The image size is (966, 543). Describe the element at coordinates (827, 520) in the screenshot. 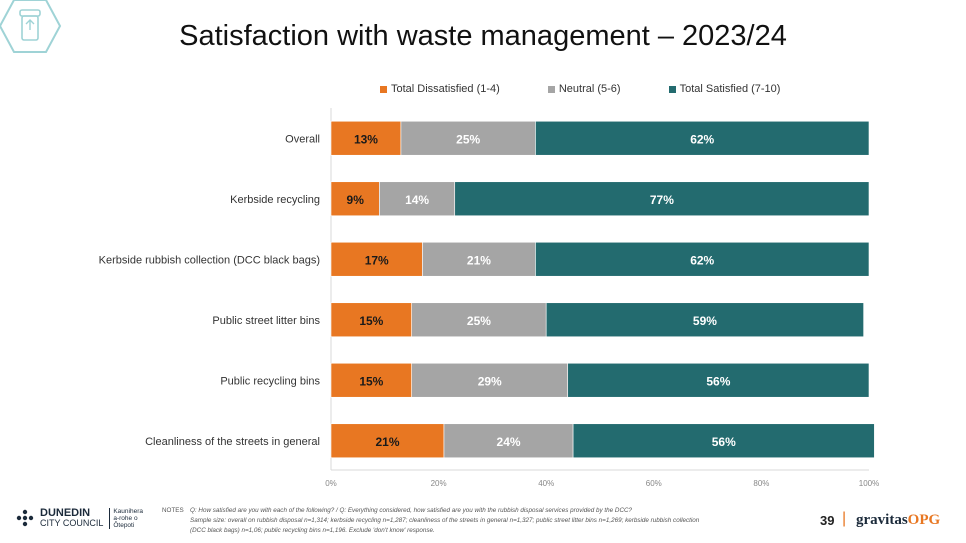

I see `page-number: 39` at that location.